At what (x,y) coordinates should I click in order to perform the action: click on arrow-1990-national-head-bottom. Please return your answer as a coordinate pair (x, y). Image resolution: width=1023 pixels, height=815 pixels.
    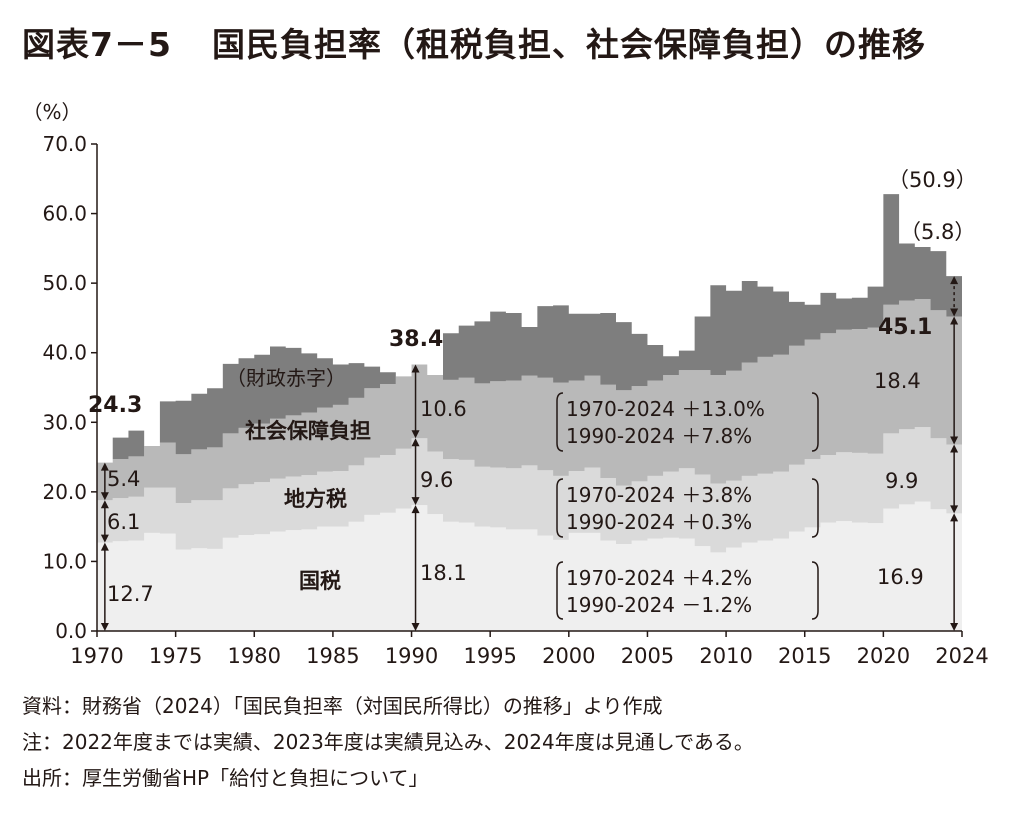
    Looking at the image, I should click on (415, 627).